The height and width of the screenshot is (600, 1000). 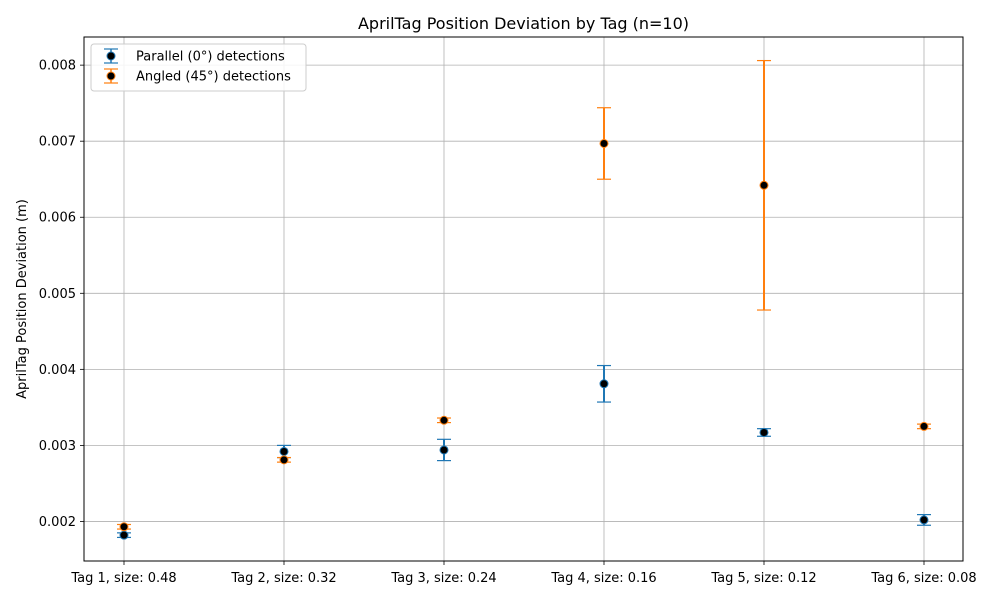 What do you see at coordinates (57, 522) in the screenshot?
I see `y-tick-label: 0.002` at bounding box center [57, 522].